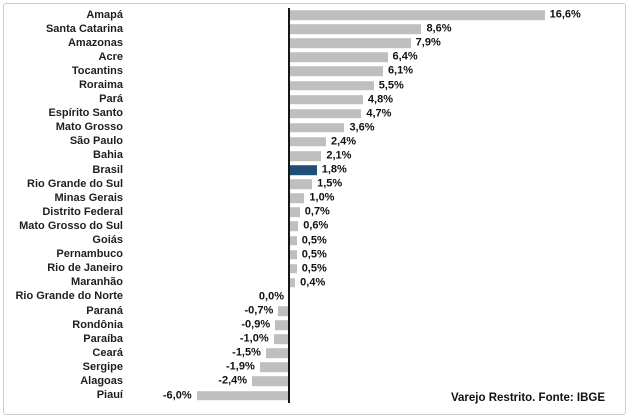  What do you see at coordinates (405, 56) in the screenshot?
I see `value-label: 6,4%` at bounding box center [405, 56].